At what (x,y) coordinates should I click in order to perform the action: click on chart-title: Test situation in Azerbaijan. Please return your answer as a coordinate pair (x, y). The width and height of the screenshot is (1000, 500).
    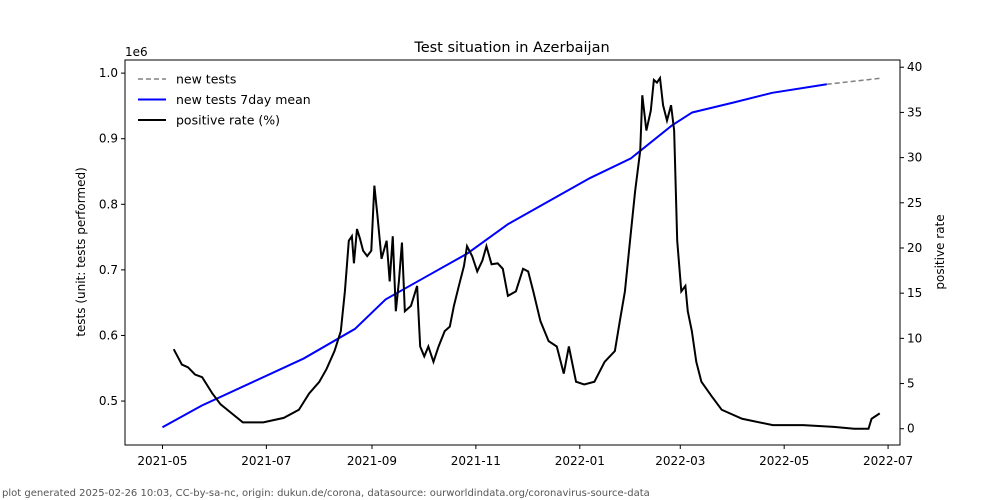
    Looking at the image, I should click on (511, 48).